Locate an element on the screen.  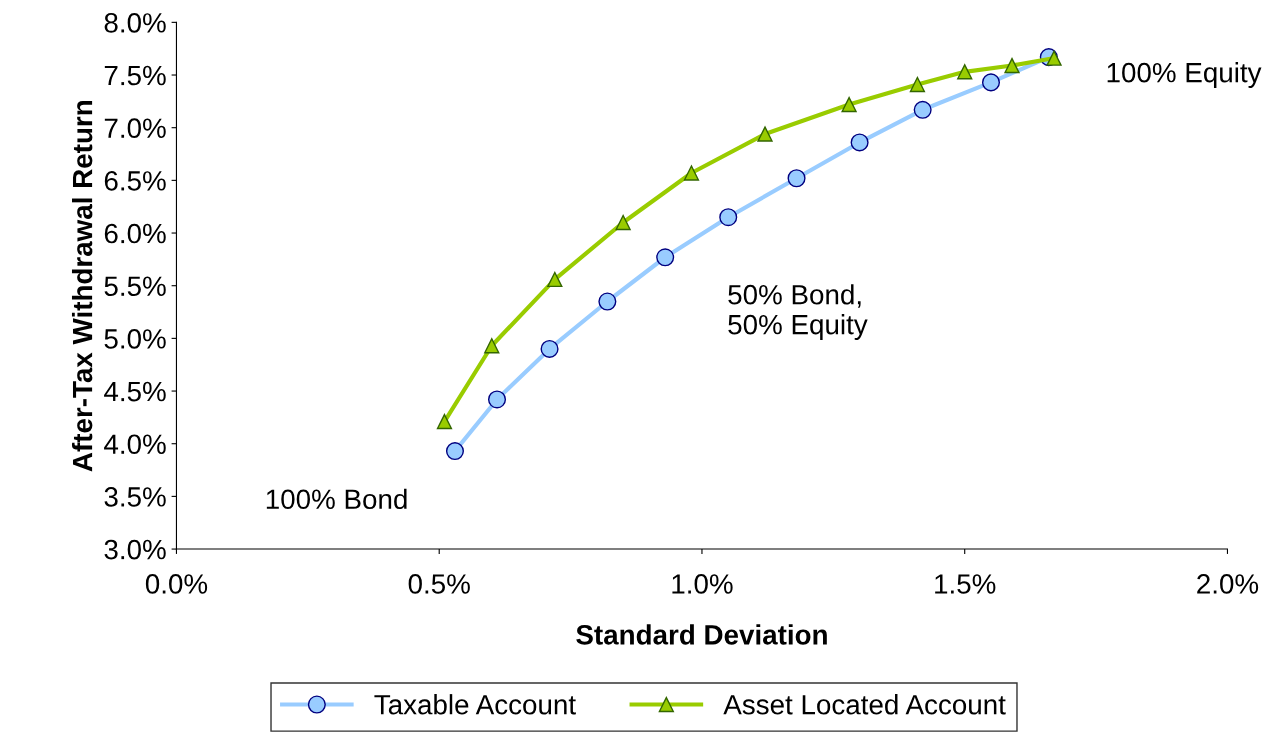
y-tick-label: 5.0% is located at coordinates (135, 339).